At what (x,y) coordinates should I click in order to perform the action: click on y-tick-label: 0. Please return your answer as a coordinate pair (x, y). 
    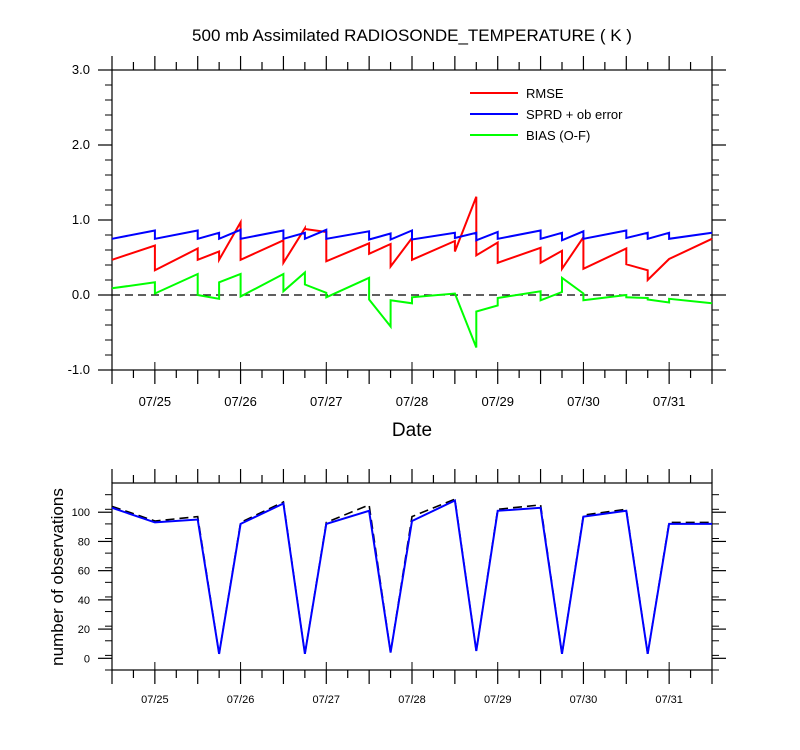
    Looking at the image, I should click on (87, 659).